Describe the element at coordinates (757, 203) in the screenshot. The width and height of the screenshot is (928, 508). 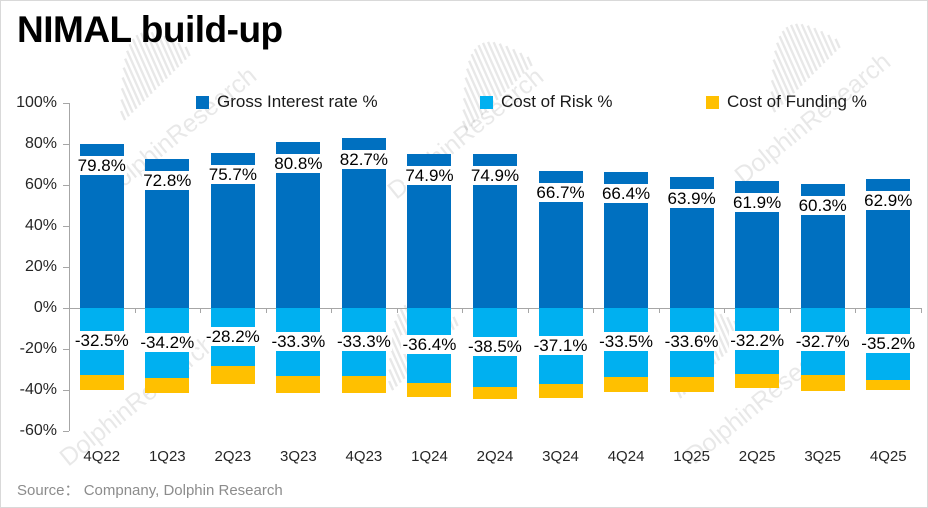
I see `data-label-gross-interest: 61.9%` at that location.